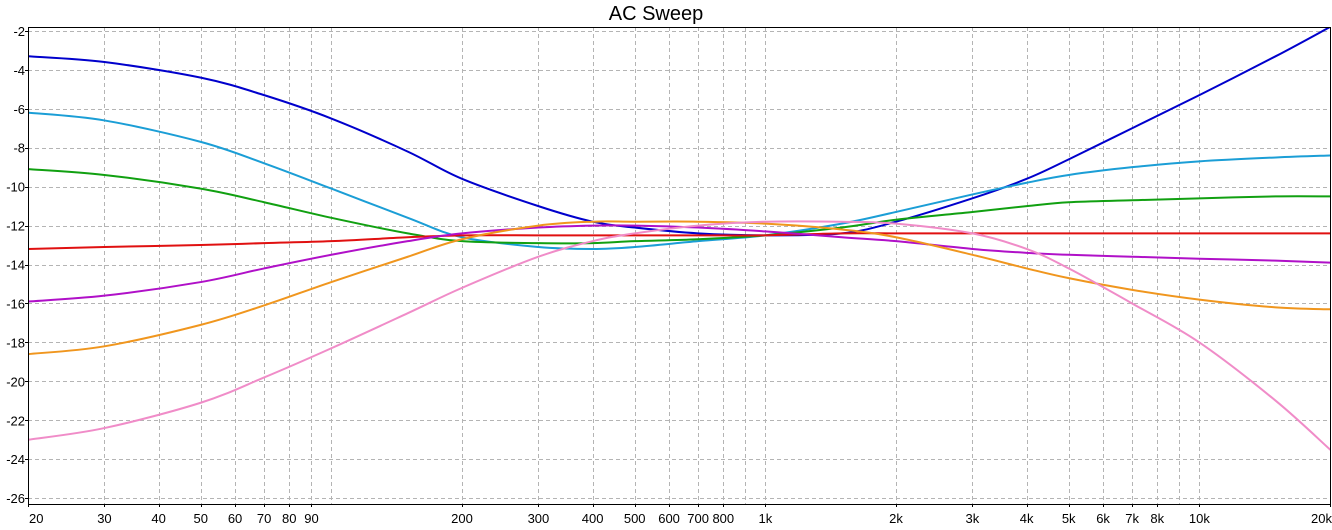 The width and height of the screenshot is (1332, 530). What do you see at coordinates (15, 498) in the screenshot?
I see `y-tick-label: -26` at bounding box center [15, 498].